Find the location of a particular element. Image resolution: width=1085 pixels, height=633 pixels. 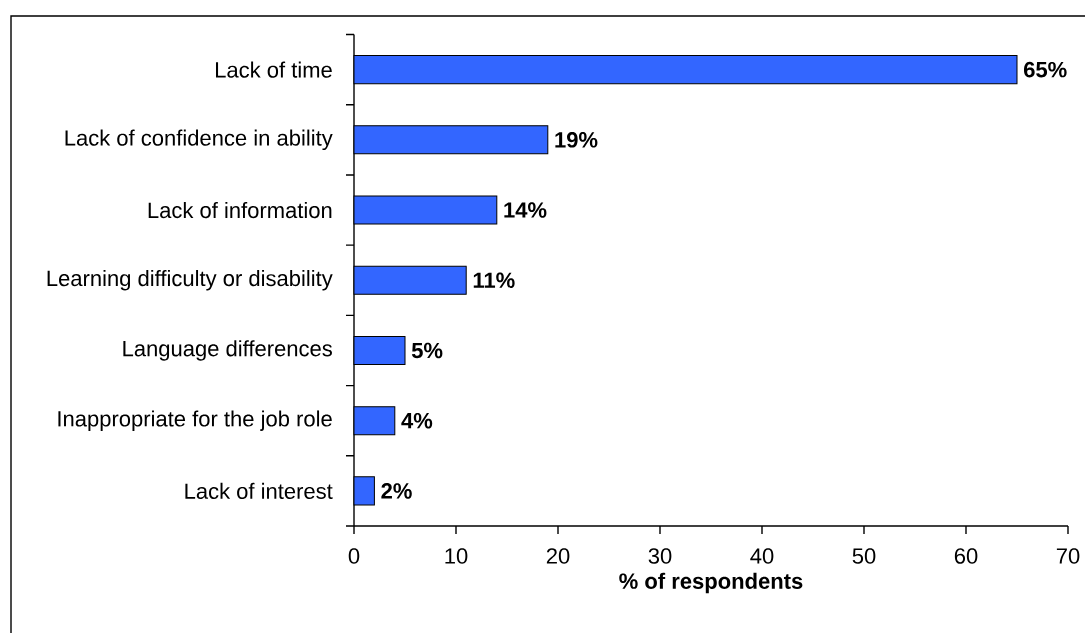

y-tick-label: Lack of time is located at coordinates (274, 69).